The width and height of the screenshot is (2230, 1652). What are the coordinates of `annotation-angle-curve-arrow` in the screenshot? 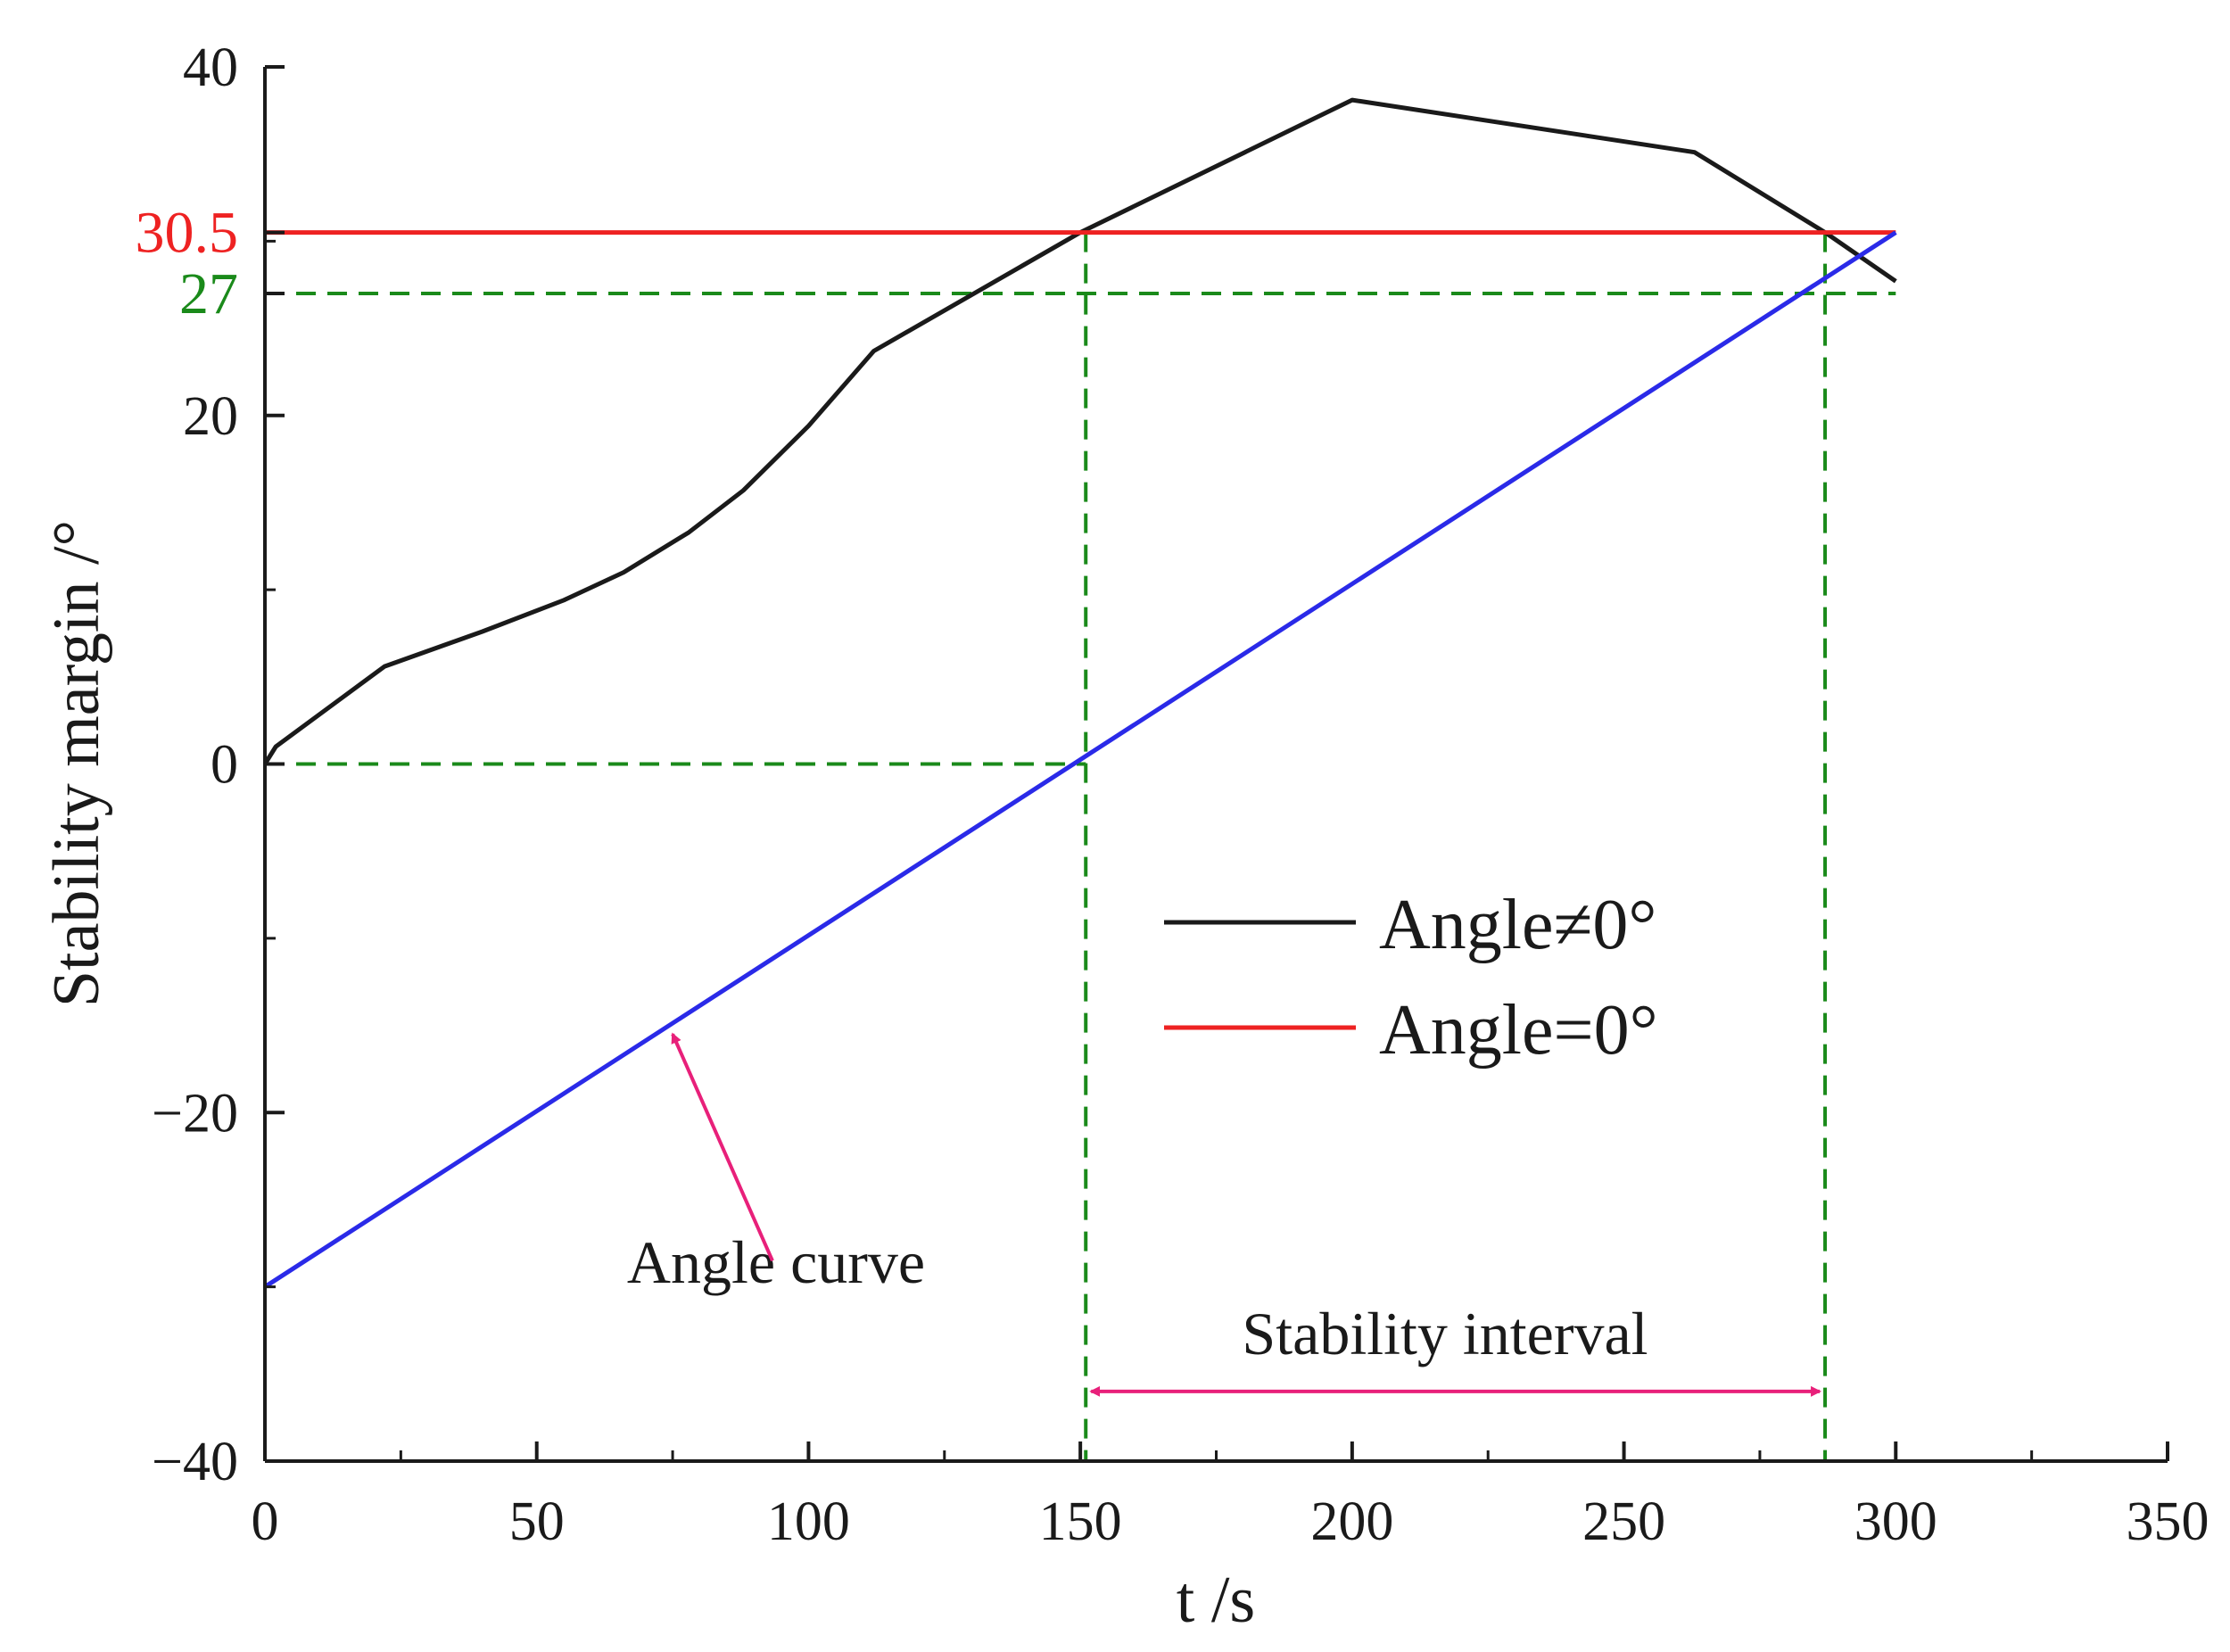 It's located at (722, 1147).